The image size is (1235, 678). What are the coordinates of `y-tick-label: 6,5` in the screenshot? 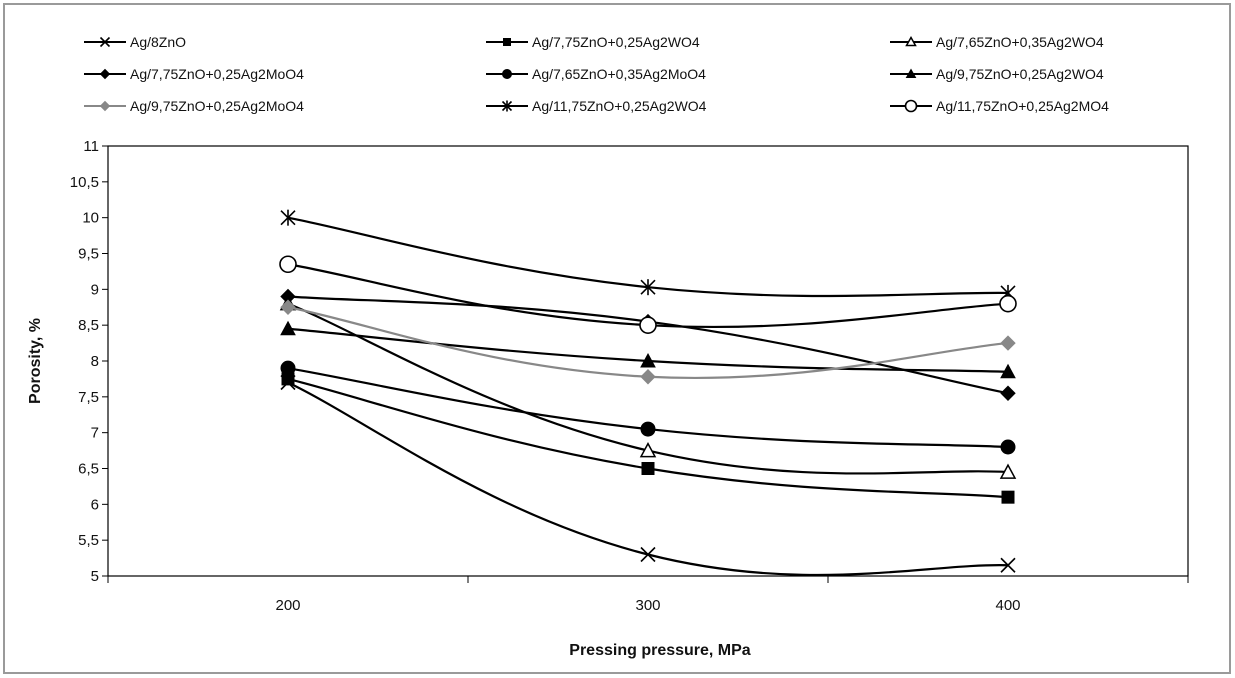 It's located at (88, 469).